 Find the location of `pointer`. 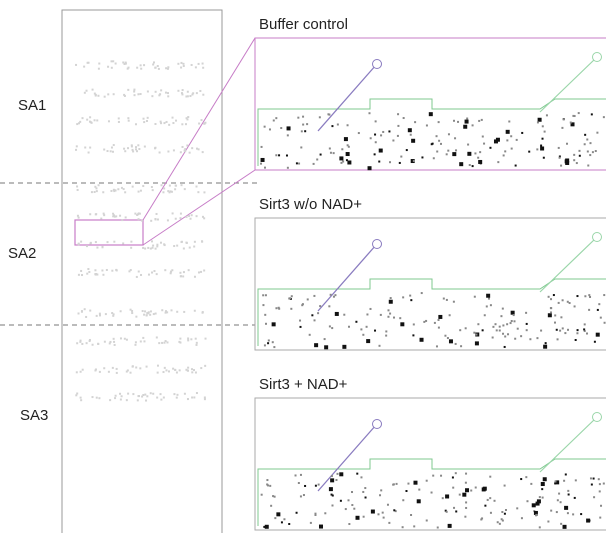

pointer is located at coordinates (347, 278).